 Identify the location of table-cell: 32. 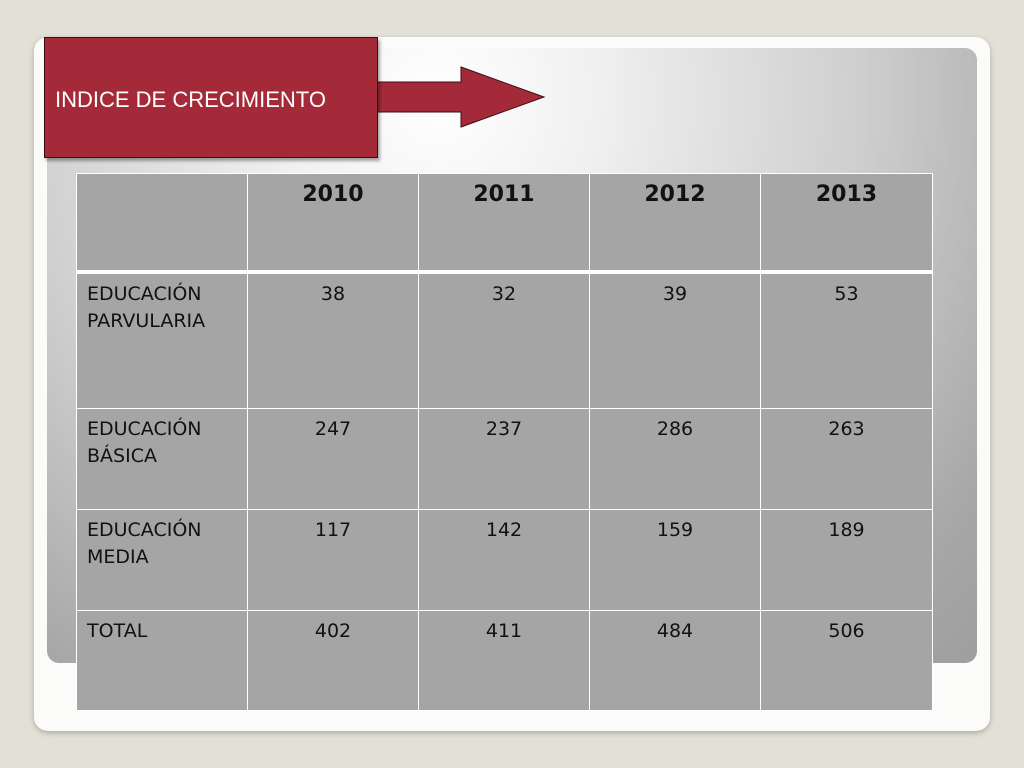
(504, 340).